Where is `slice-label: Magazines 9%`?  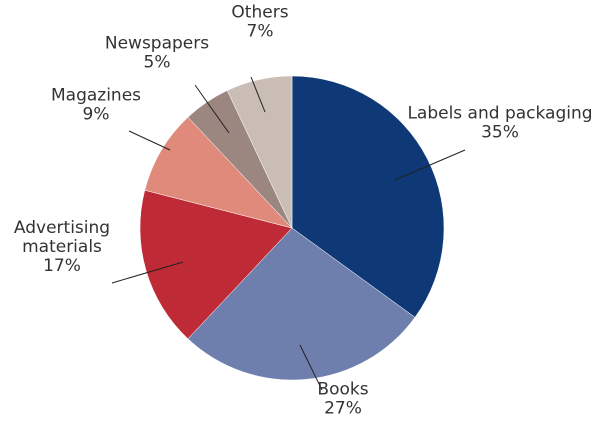 slice-label: Magazines 9% is located at coordinates (96, 105).